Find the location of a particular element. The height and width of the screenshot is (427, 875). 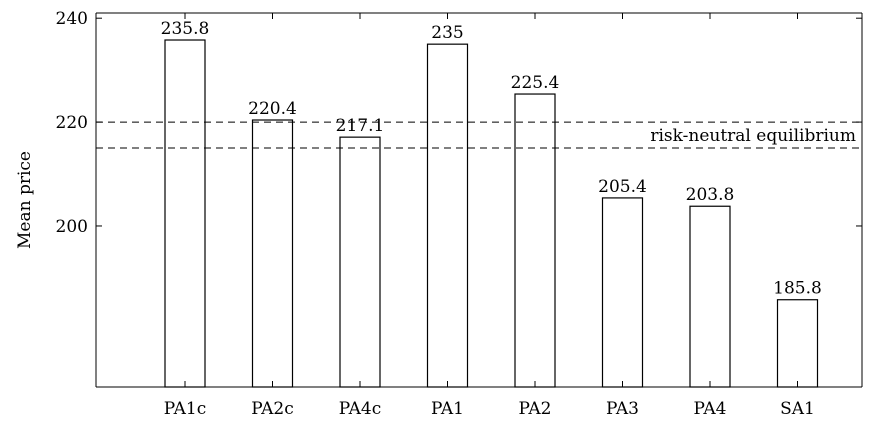

bar-pa4 is located at coordinates (710, 296).